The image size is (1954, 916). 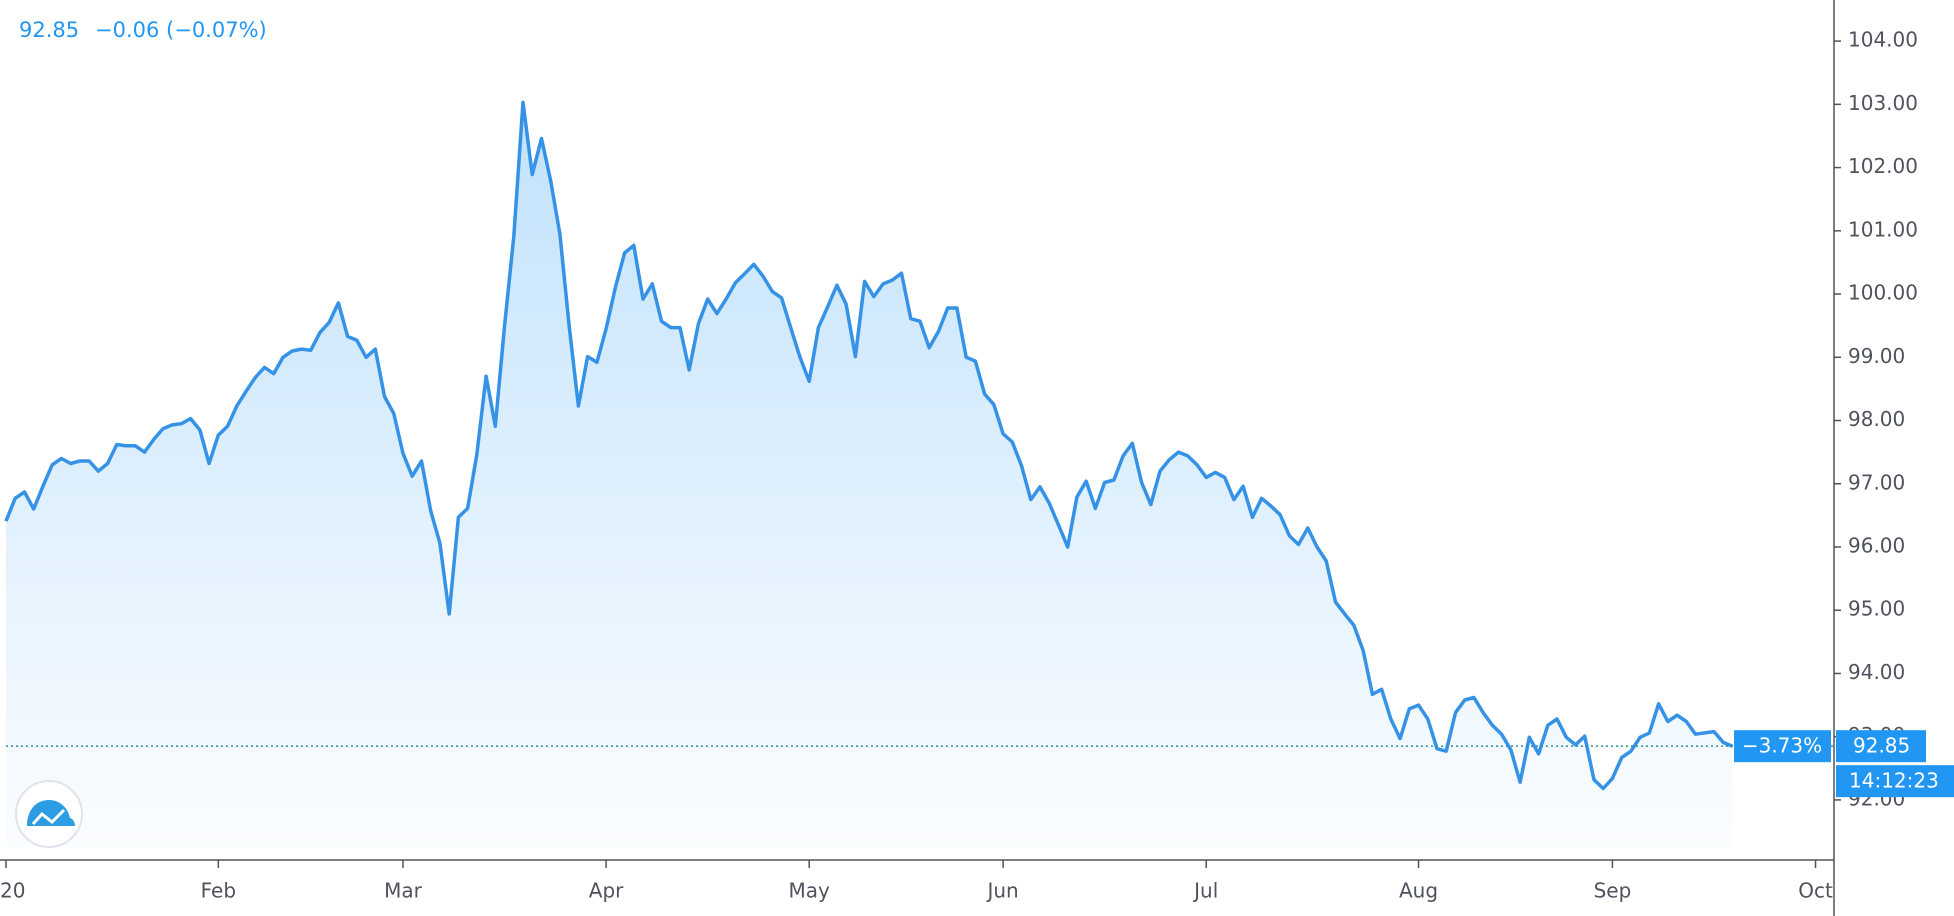 I want to click on time-badge, so click(x=1895, y=781).